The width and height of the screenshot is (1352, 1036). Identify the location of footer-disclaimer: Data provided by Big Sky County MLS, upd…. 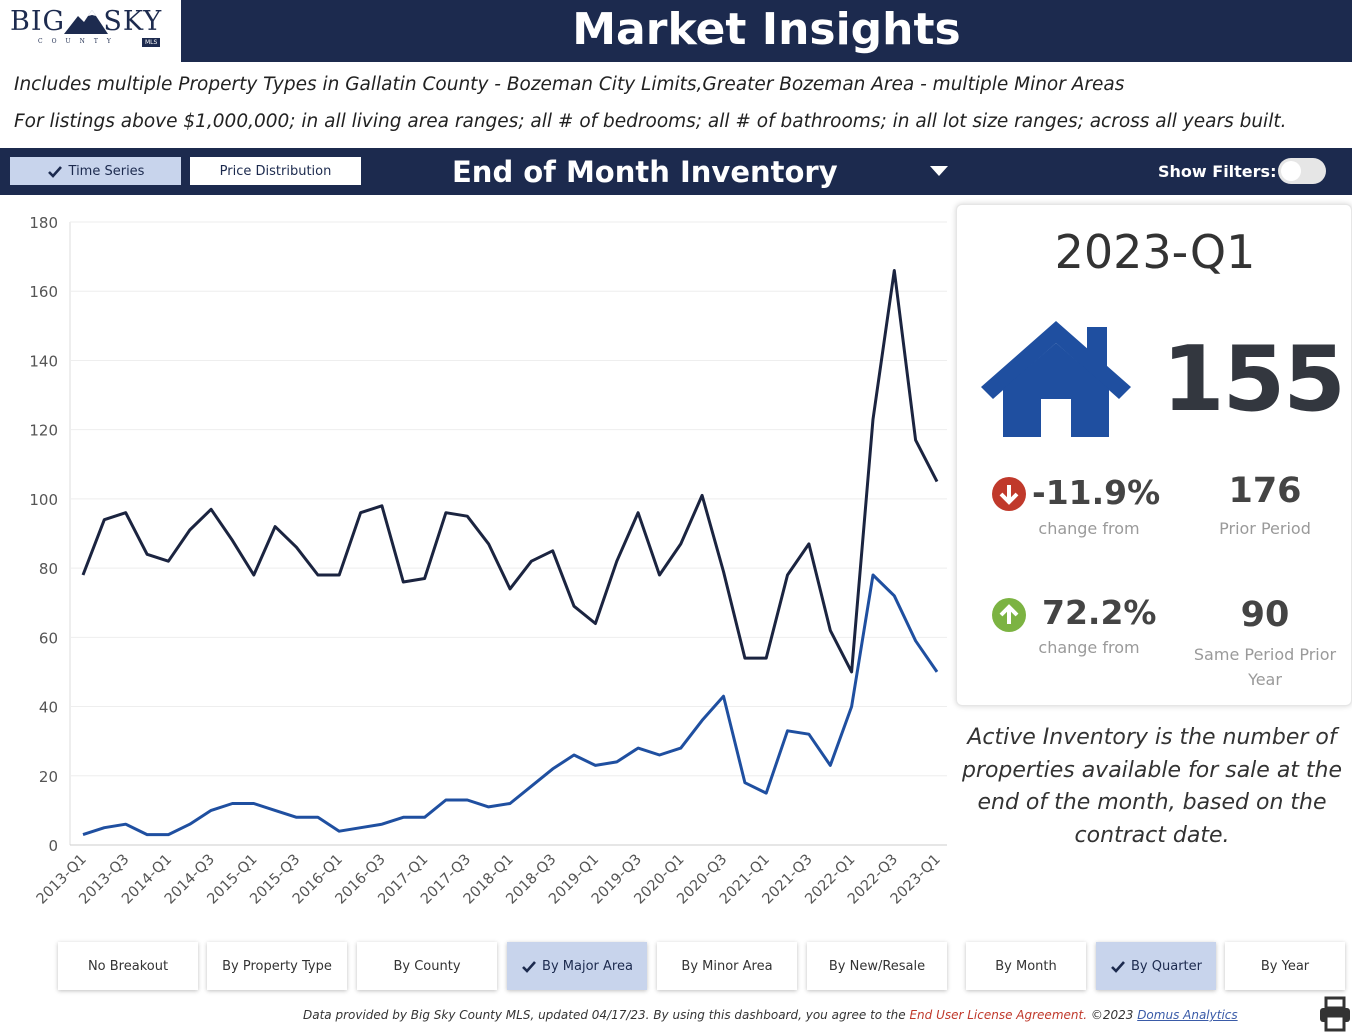
(770, 1015).